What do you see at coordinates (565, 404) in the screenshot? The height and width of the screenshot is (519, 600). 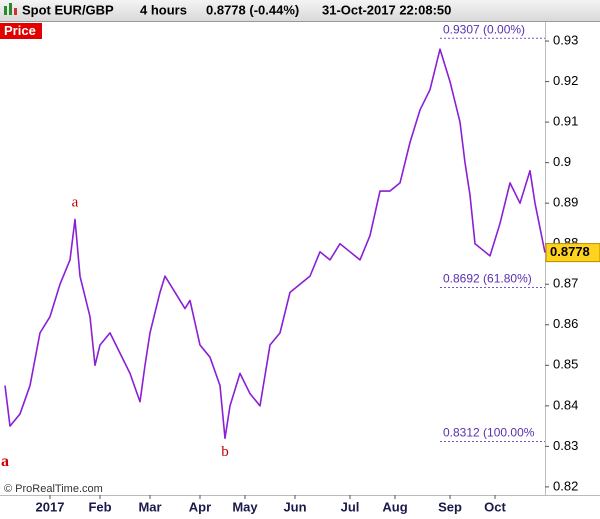 I see `y-tick-label: 0.84` at bounding box center [565, 404].